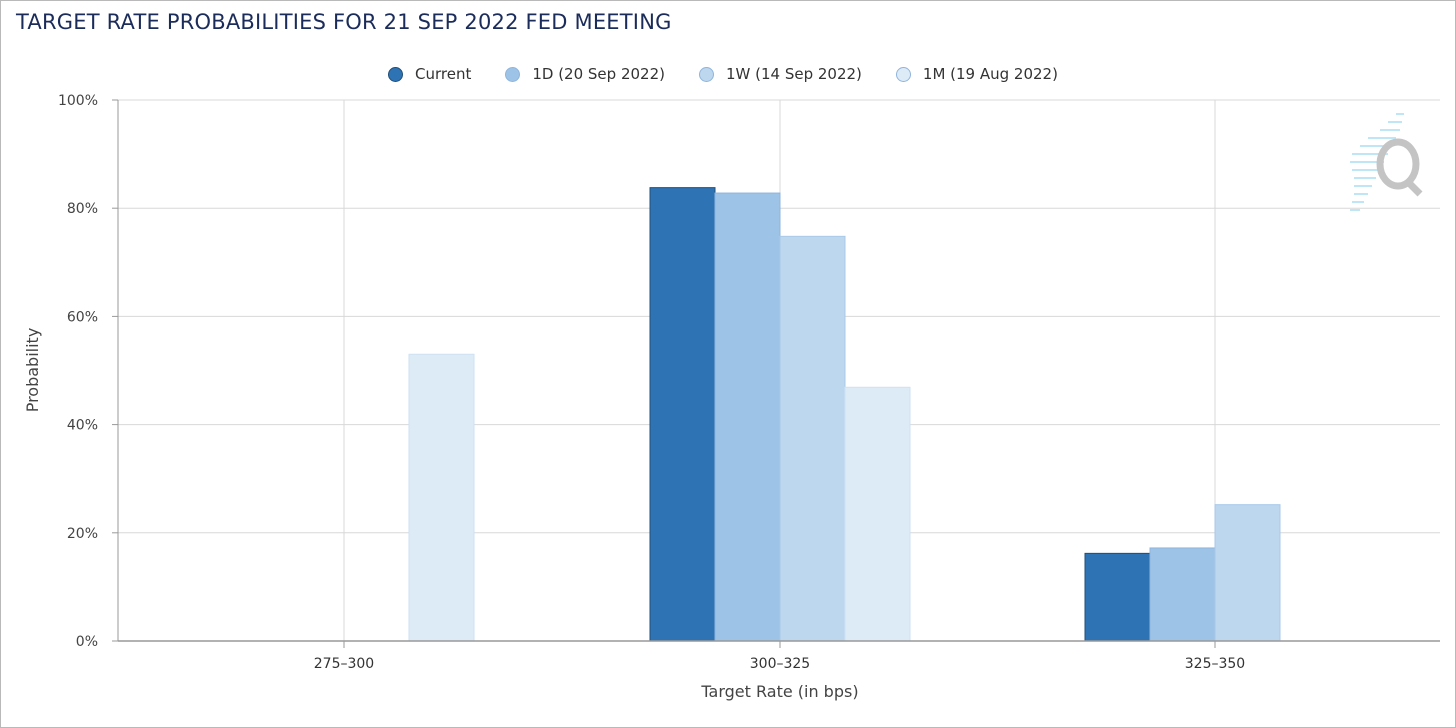 The width and height of the screenshot is (1456, 728). What do you see at coordinates (32, 370) in the screenshot?
I see `y-axis-label: Probability` at bounding box center [32, 370].